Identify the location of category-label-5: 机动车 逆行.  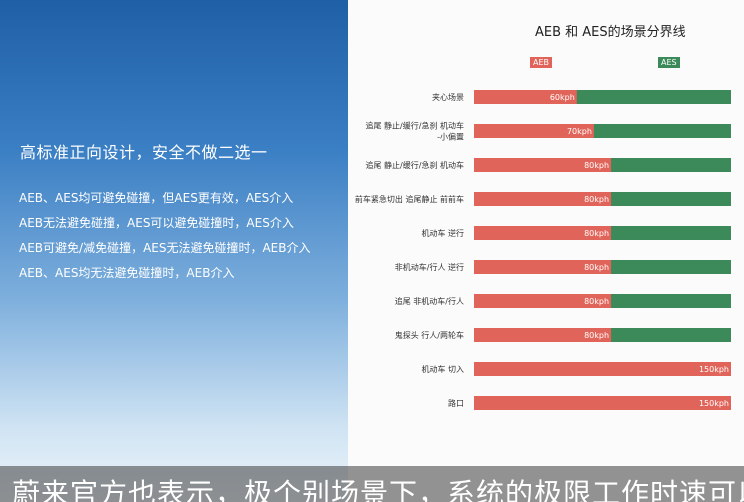
(442, 233).